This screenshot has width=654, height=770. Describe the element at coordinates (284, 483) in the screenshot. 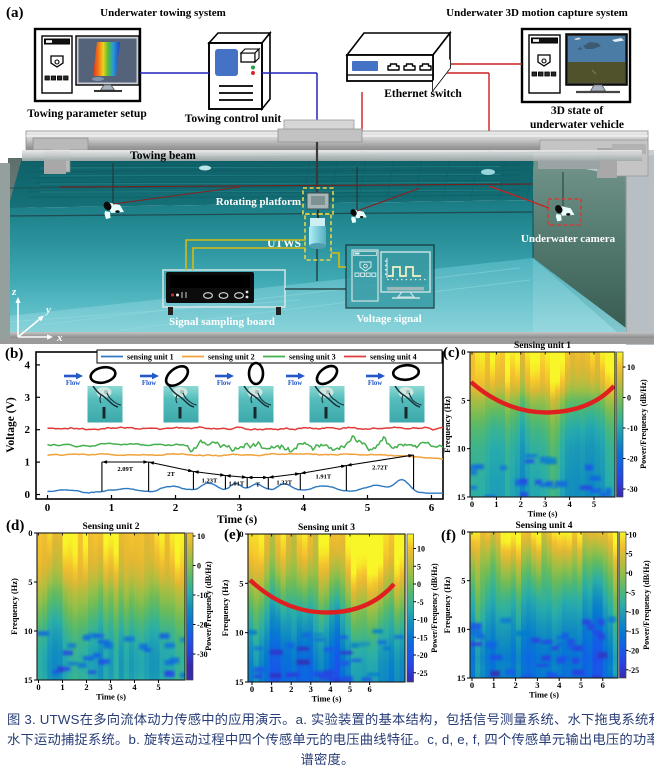

I see `svg-text: 1.32T` at that location.